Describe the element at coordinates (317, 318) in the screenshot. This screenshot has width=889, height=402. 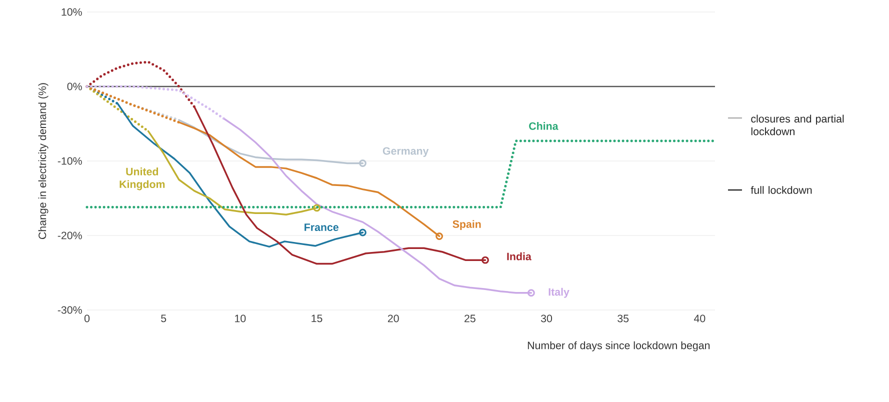
I see `x-tick-label: 15` at that location.